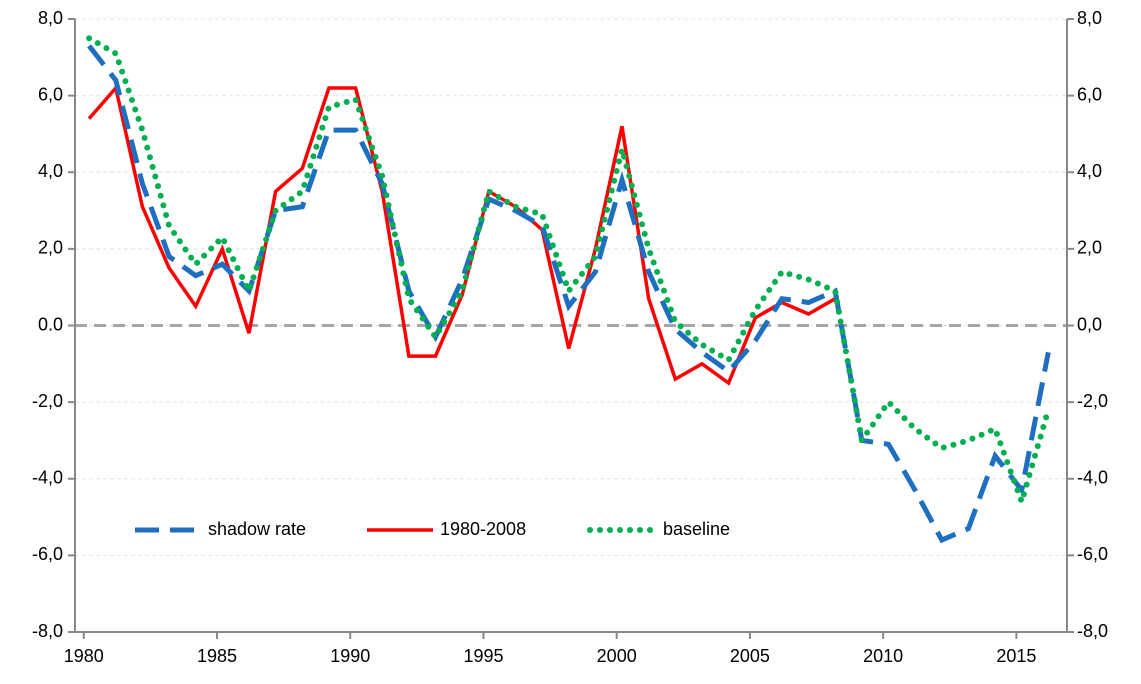 The height and width of the screenshot is (684, 1141). What do you see at coordinates (50, 18) in the screenshot?
I see `y-tick-label: 8,0` at bounding box center [50, 18].